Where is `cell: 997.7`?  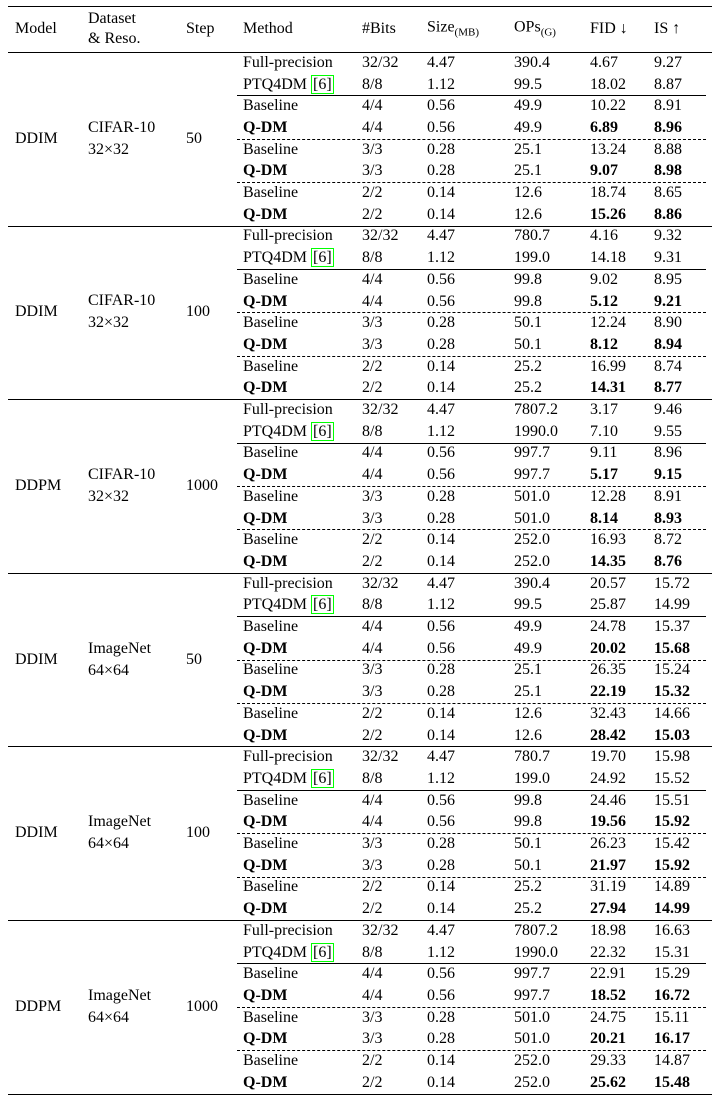
cell: 997.7 is located at coordinates (532, 974).